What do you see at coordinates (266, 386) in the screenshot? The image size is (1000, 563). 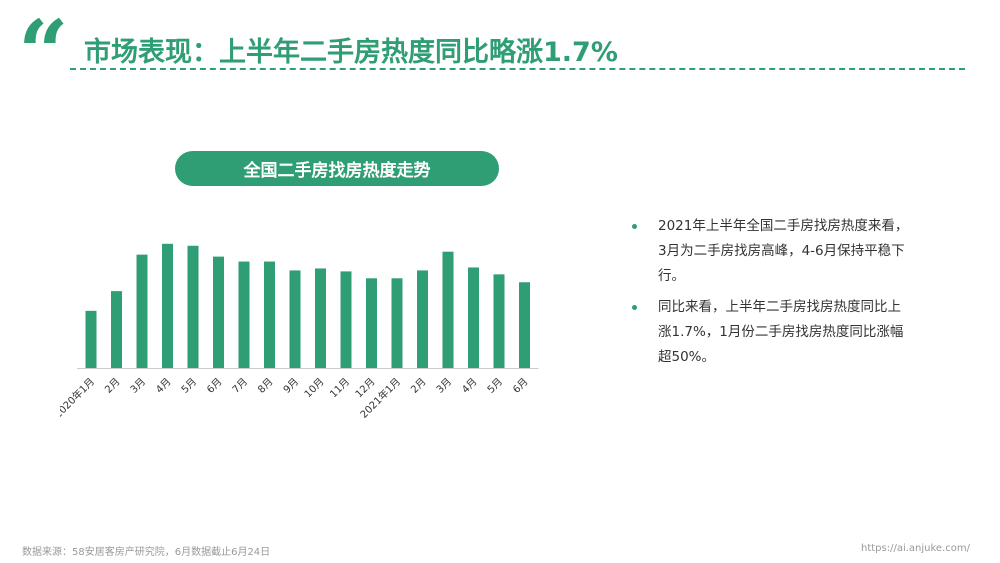 I see `x-tick-label: 8月` at bounding box center [266, 386].